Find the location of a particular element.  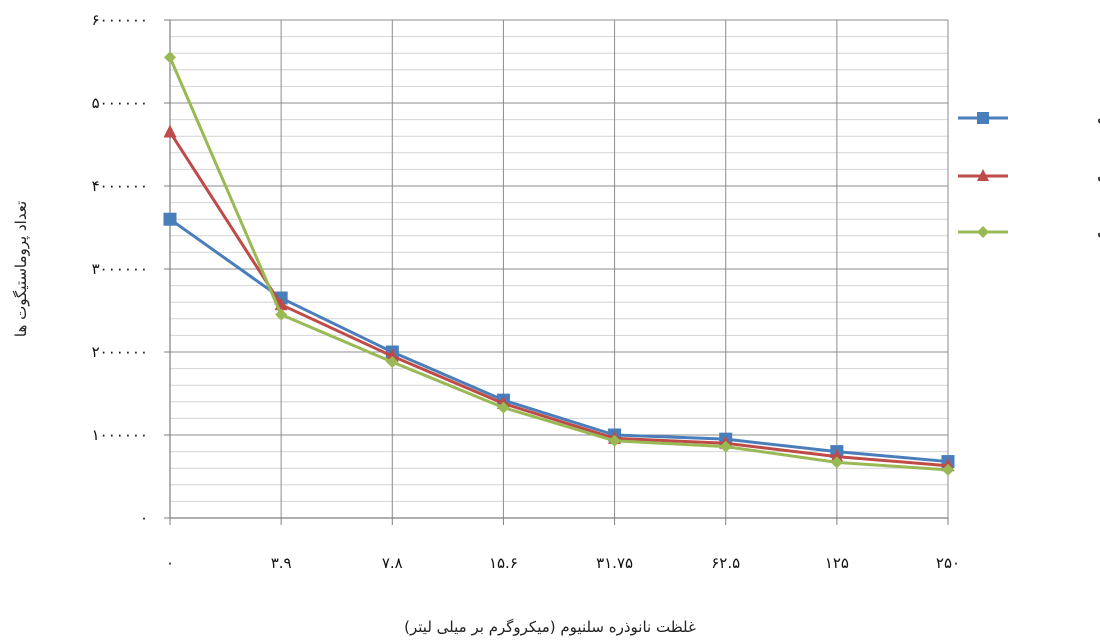

legend-label: ۲۴ ساعت is located at coordinates (1098, 119).